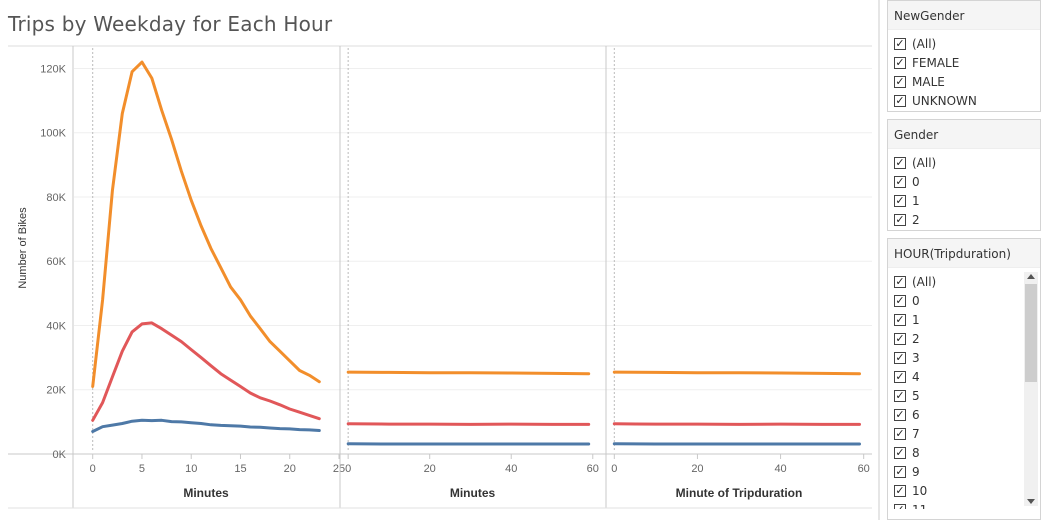 The height and width of the screenshot is (520, 1044). I want to click on y-tick-label: 0K, so click(60, 455).